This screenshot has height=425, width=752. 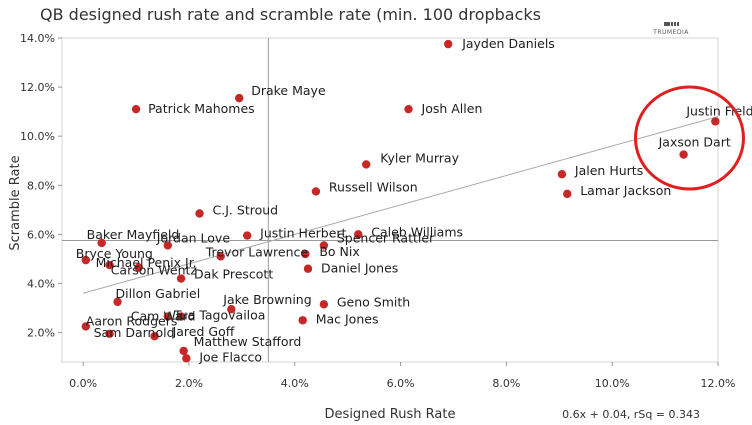 I want to click on point-label: Tua Tagovailoa, so click(x=219, y=315).